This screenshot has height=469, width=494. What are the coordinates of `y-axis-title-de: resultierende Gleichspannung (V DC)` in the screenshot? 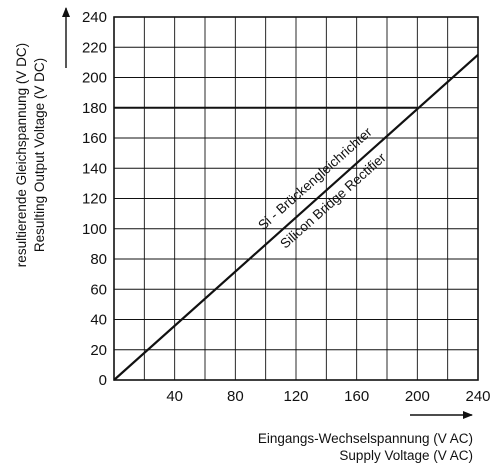 It's located at (21, 155).